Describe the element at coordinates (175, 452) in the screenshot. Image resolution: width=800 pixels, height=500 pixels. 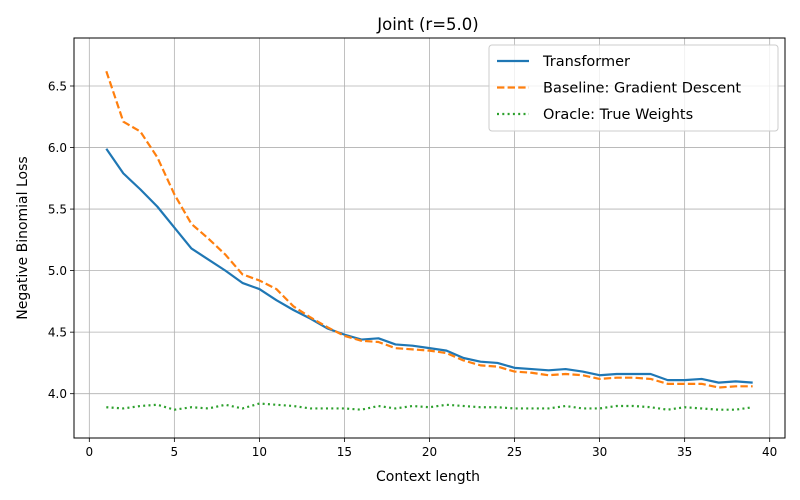
I see `x-tick-label: 5` at that location.